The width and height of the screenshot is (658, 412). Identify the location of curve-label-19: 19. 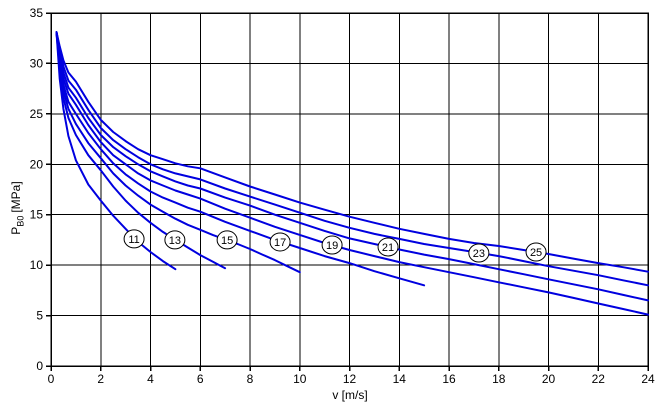
(332, 245).